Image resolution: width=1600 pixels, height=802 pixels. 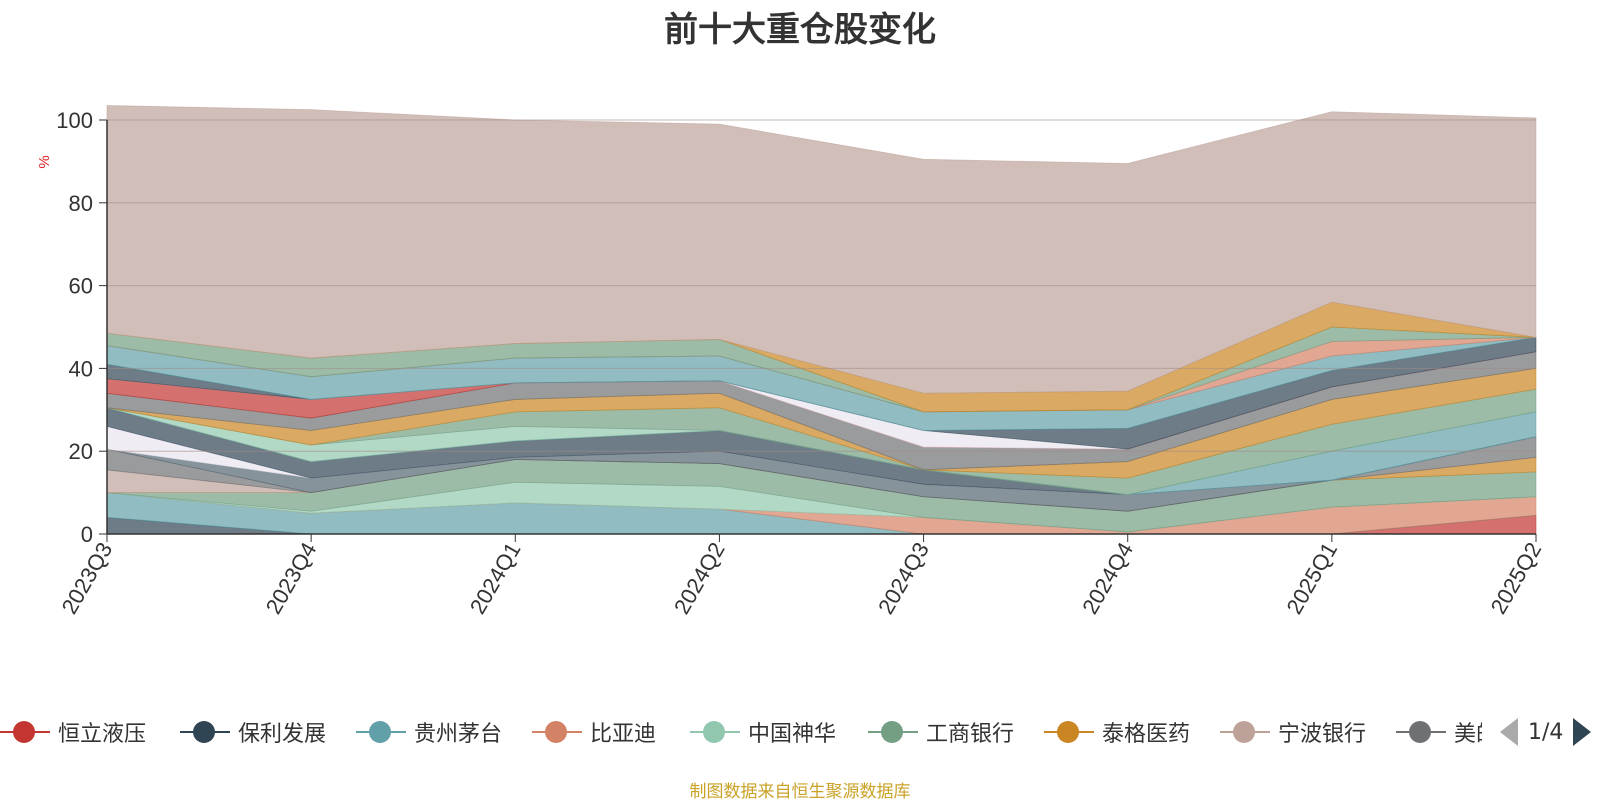 I want to click on x-tick-label: 2025Q1, so click(x=1311, y=578).